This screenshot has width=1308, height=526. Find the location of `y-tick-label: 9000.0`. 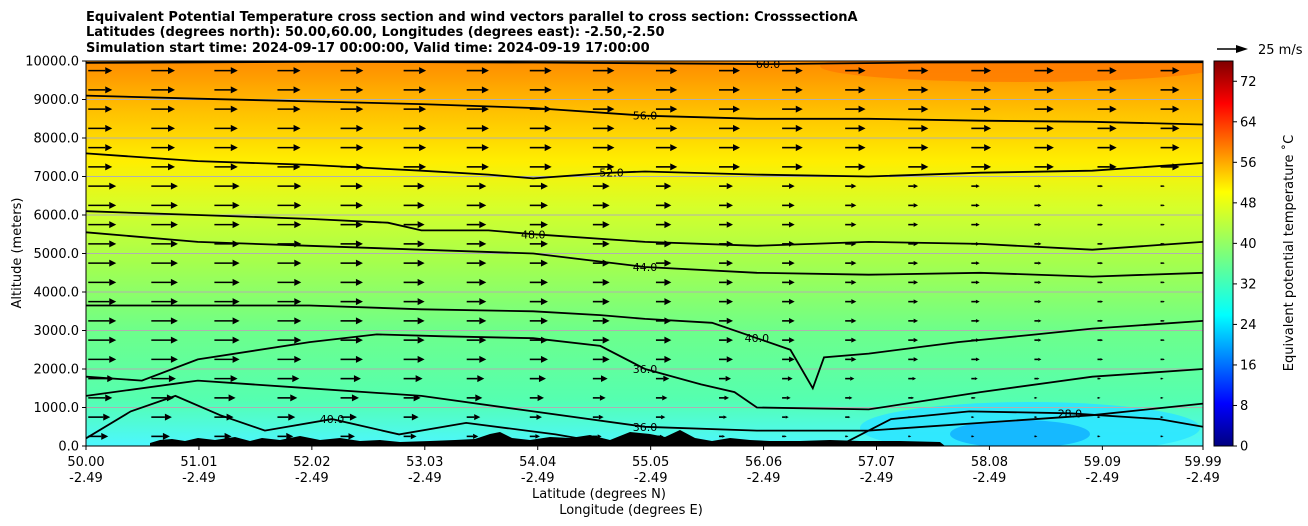

y-tick-label: 9000.0 is located at coordinates (57, 100).